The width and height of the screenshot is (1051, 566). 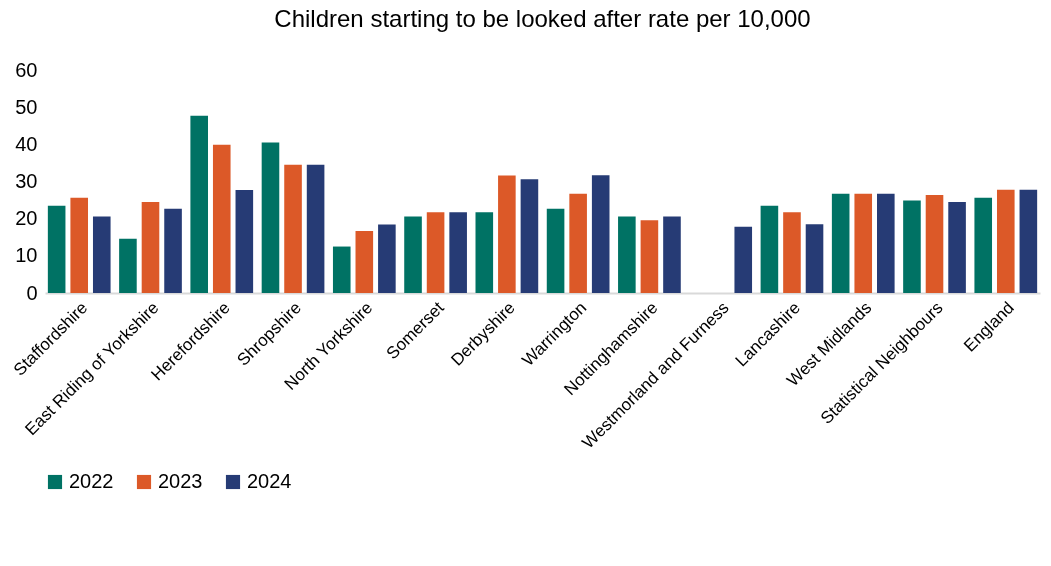 I want to click on y-tick-label: 10, so click(x=26, y=255).